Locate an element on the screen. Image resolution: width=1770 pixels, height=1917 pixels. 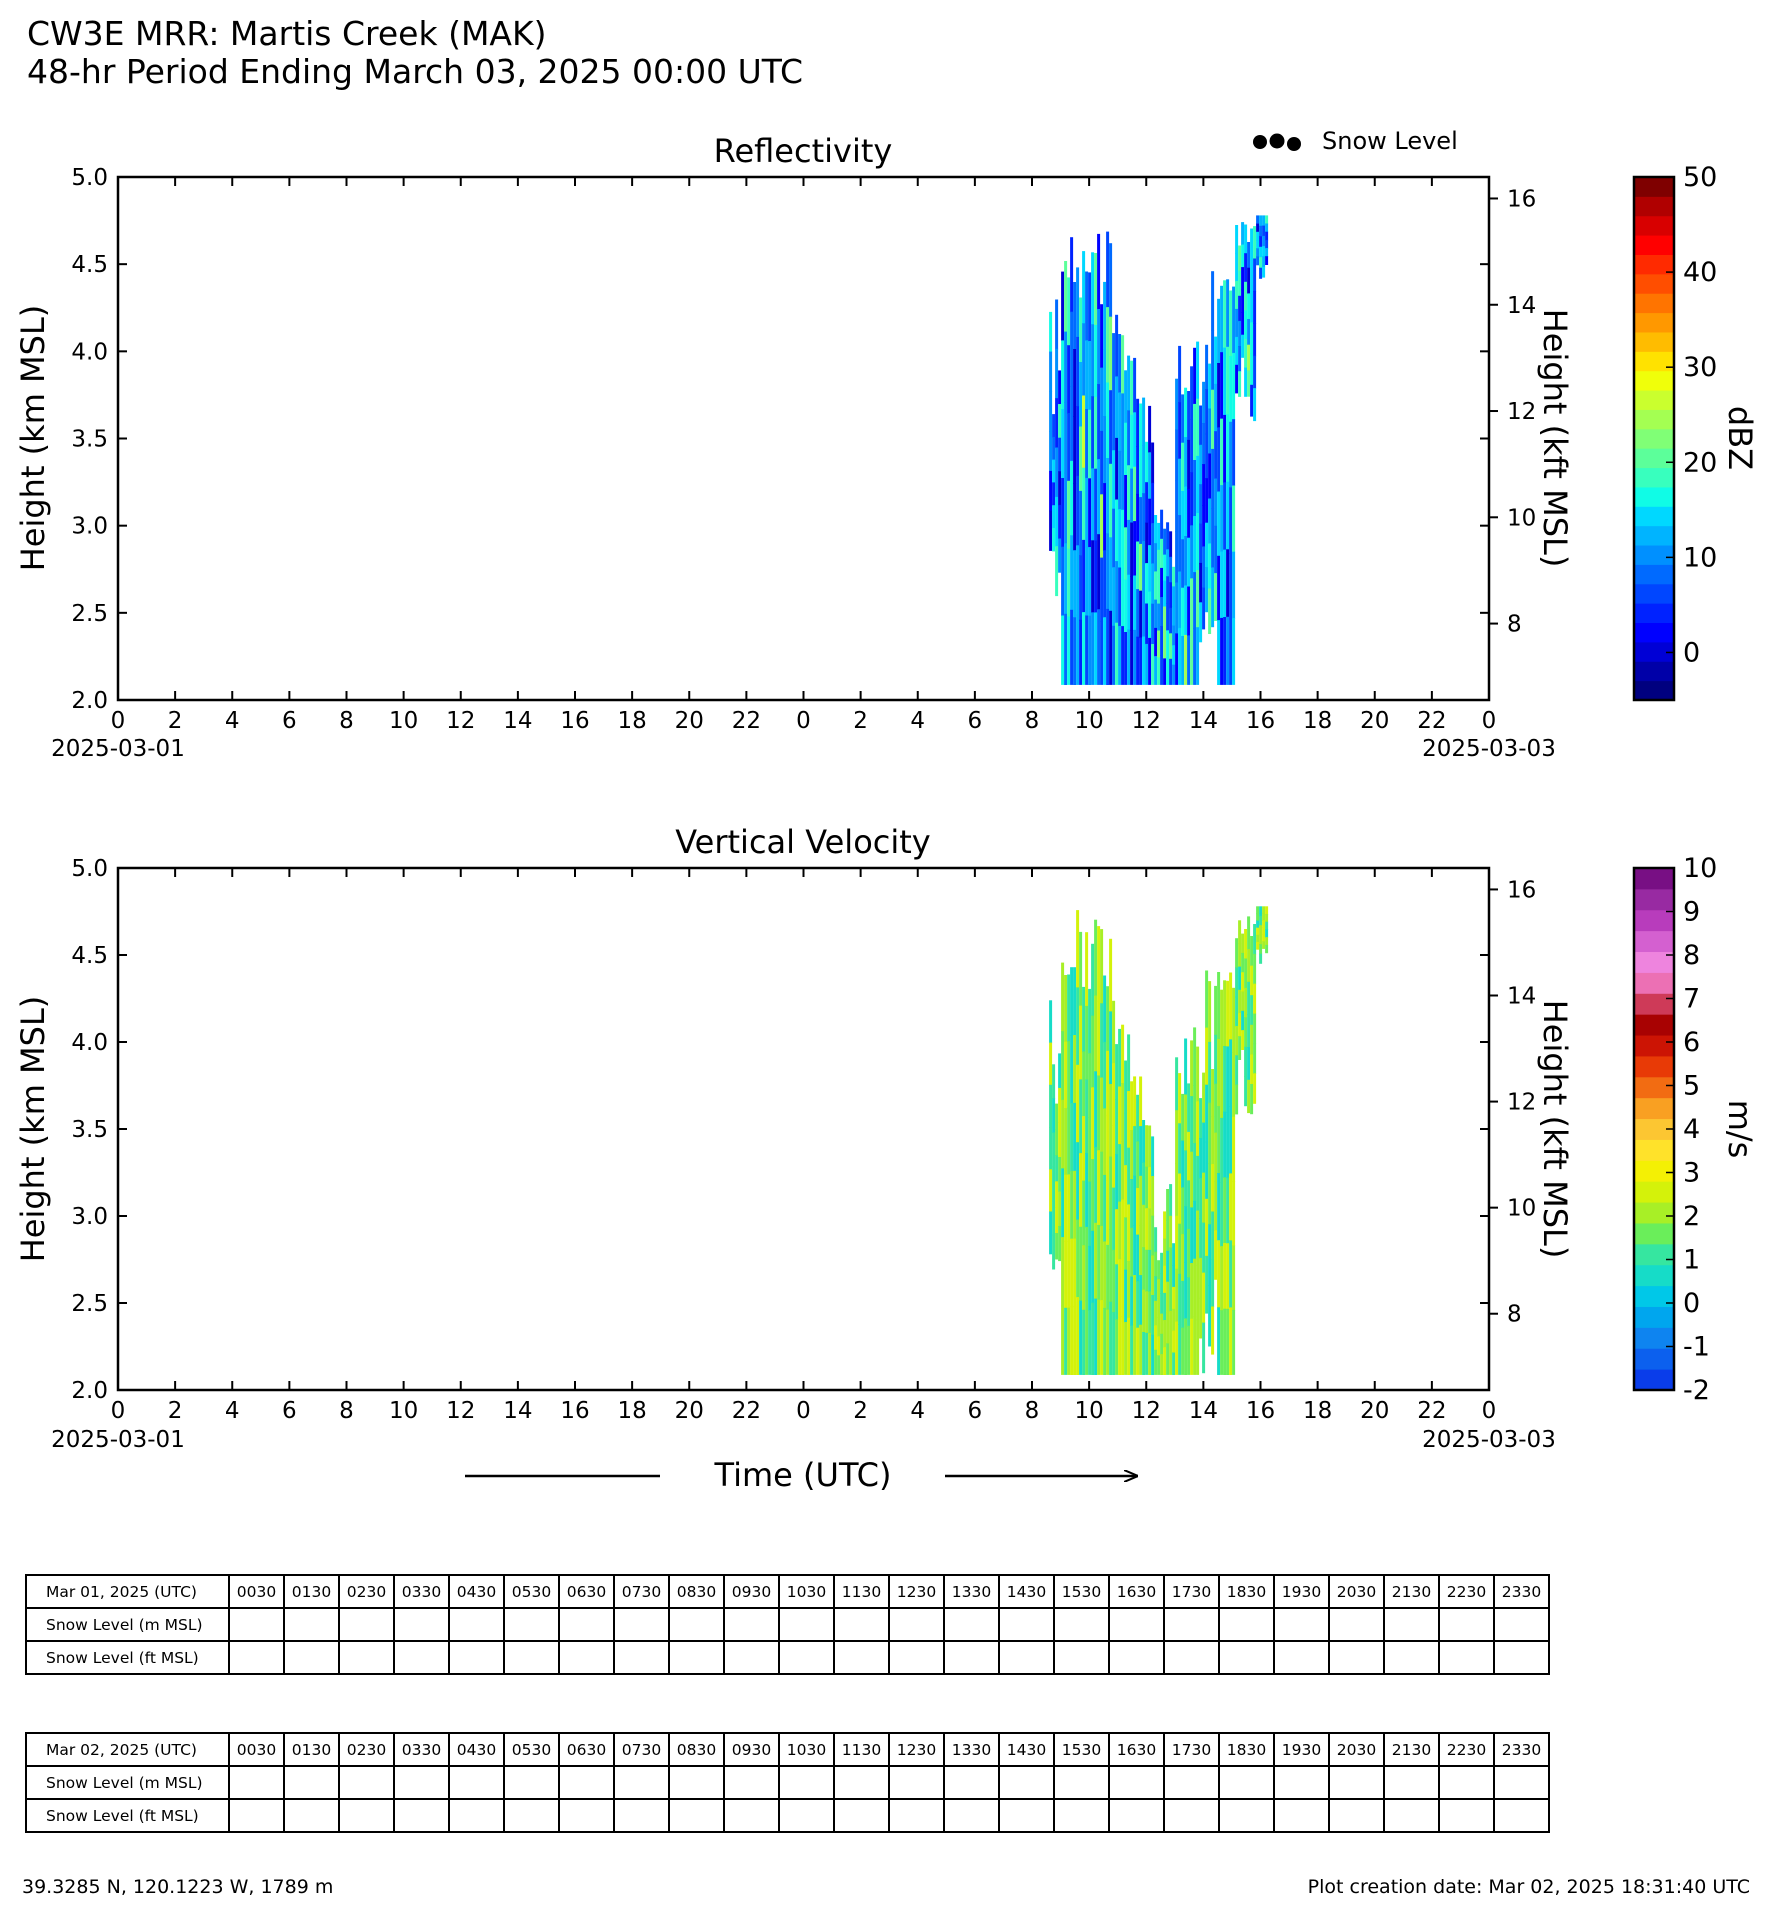
reflectivity-start-date: 2025-03-01 is located at coordinates (118, 749).